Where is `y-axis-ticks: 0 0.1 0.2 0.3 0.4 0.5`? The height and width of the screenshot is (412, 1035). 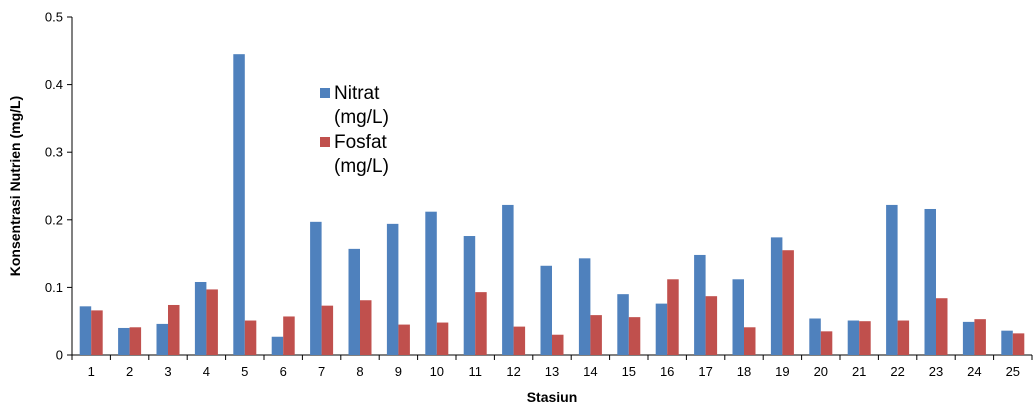 y-axis-ticks: 0 0.1 0.2 0.3 0.4 0.5 is located at coordinates (58, 186).